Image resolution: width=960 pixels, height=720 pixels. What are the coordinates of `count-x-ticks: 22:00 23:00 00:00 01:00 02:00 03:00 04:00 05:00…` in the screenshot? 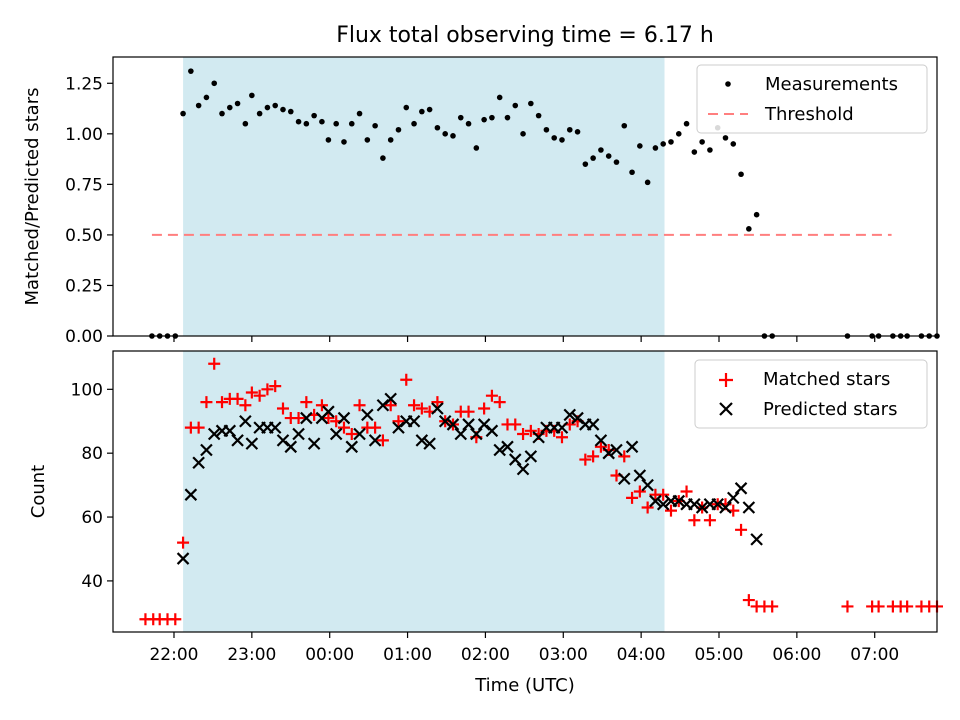 It's located at (524, 648).